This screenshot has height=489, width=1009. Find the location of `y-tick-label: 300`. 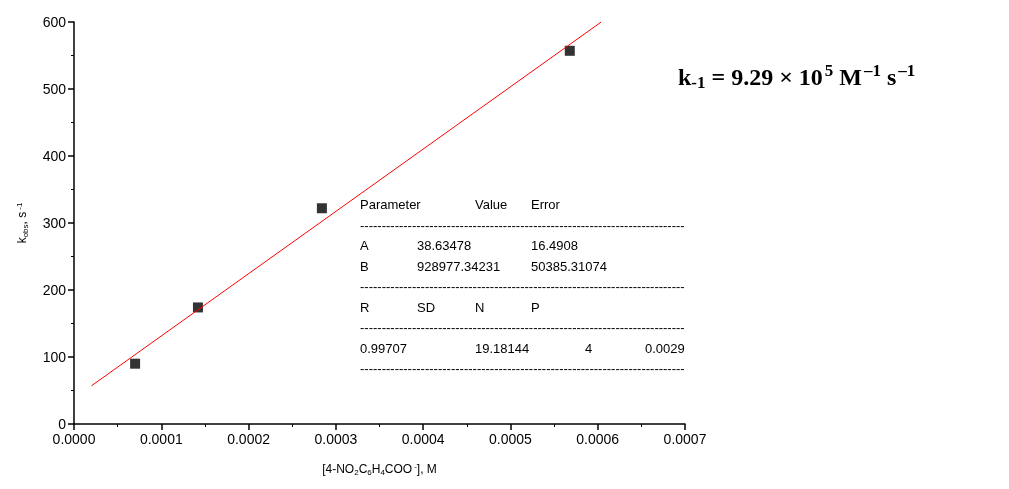

y-tick-label: 300 is located at coordinates (54, 223).